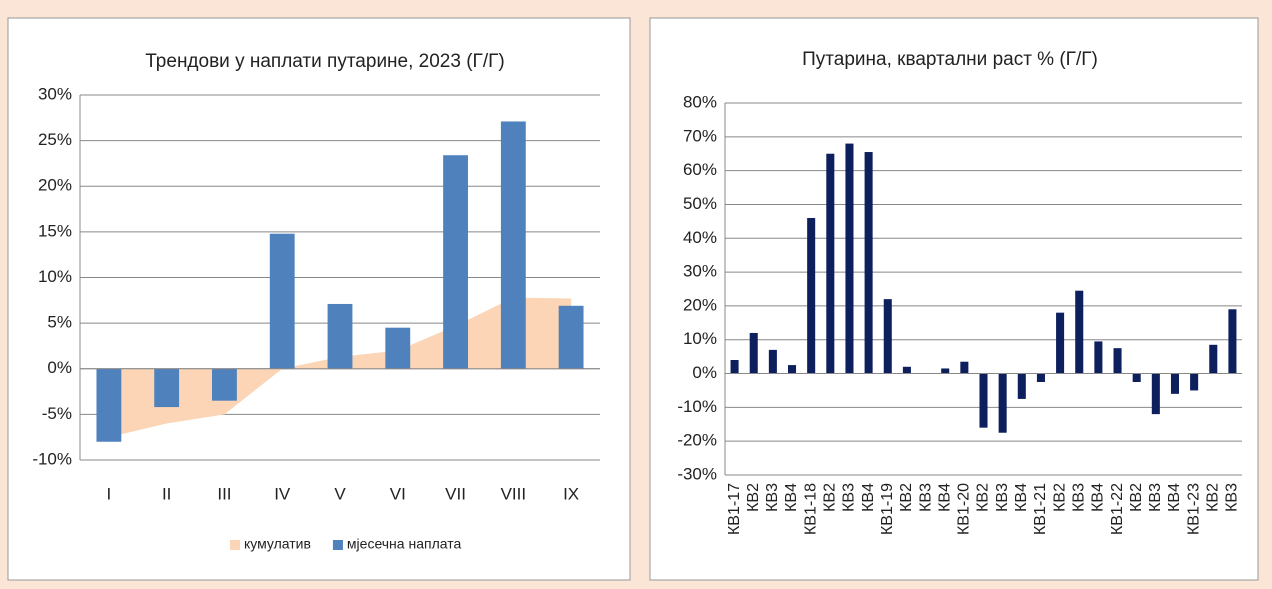 The image size is (1272, 589). What do you see at coordinates (697, 440) in the screenshot?
I see `y-tick-label: -20%` at bounding box center [697, 440].